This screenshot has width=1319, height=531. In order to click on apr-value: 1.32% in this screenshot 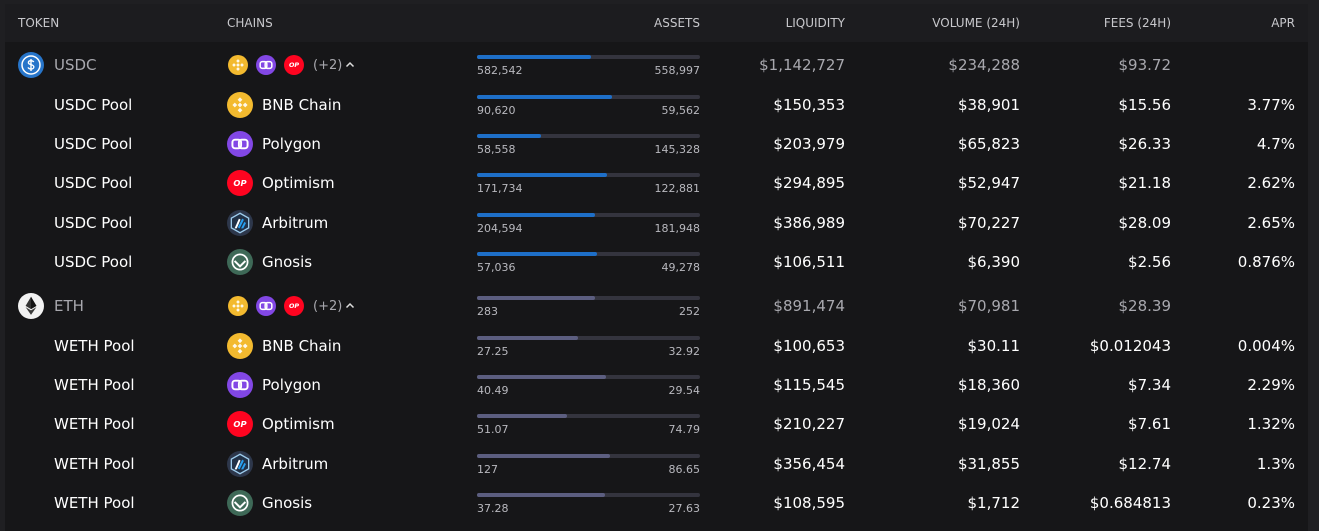, I will do `click(1271, 424)`.